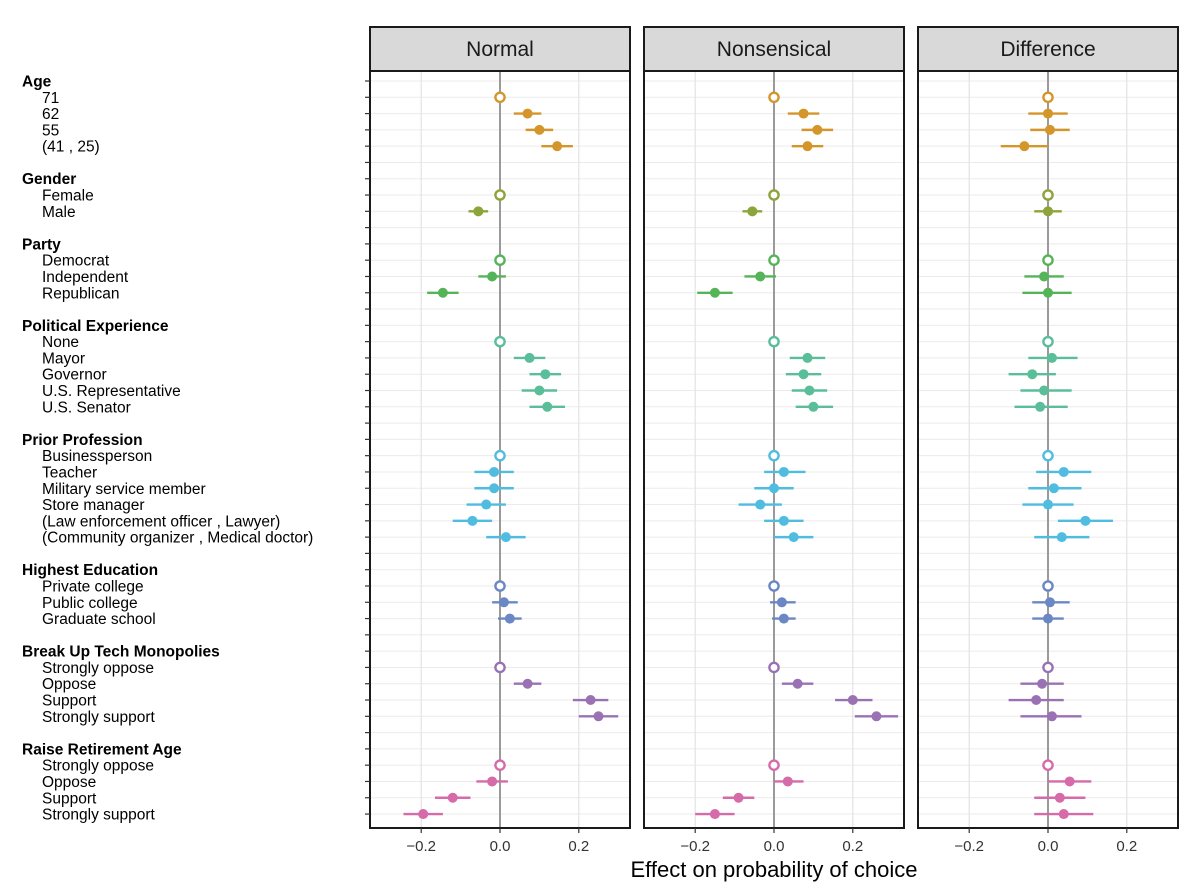 The height and width of the screenshot is (892, 1200). Describe the element at coordinates (50, 114) in the screenshot. I see `level-label: 62` at that location.